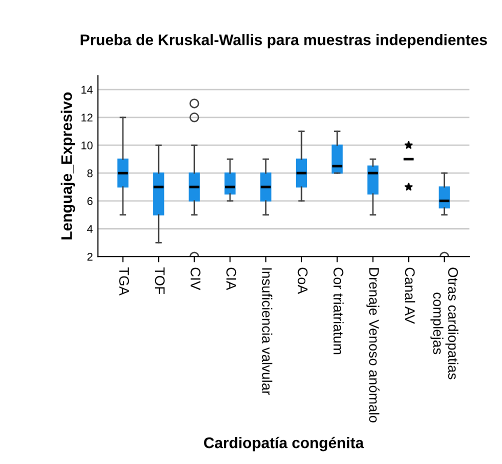 The height and width of the screenshot is (464, 502). What do you see at coordinates (68, 166) in the screenshot?
I see `y-axis-title: Lenguaje_Expresivo` at bounding box center [68, 166].